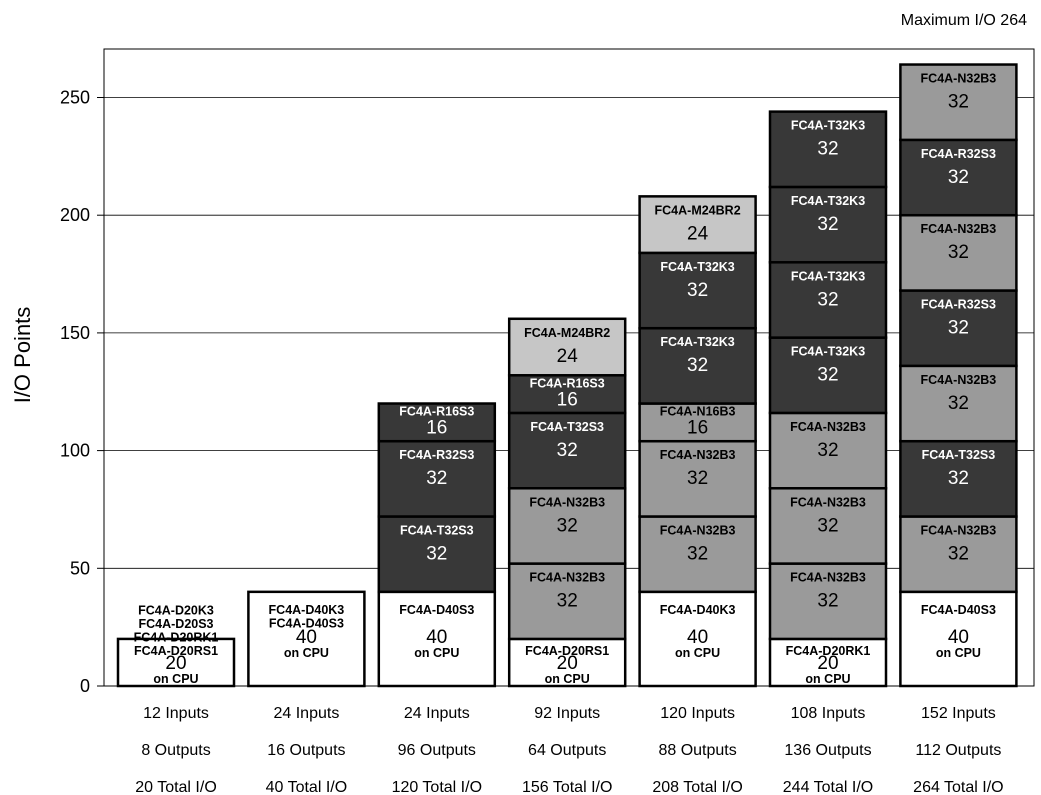  I want to click on y-tick-label: 250, so click(75, 98).